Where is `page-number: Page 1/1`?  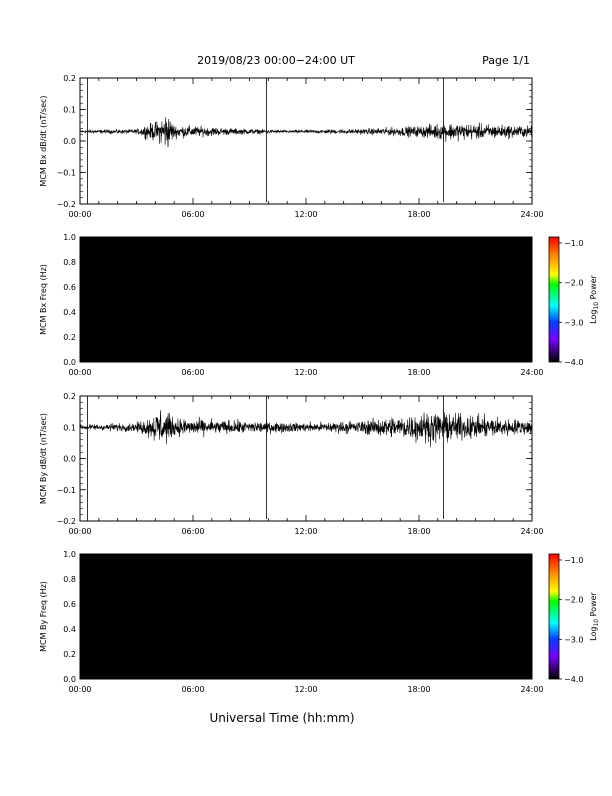 page-number: Page 1/1 is located at coordinates (506, 60).